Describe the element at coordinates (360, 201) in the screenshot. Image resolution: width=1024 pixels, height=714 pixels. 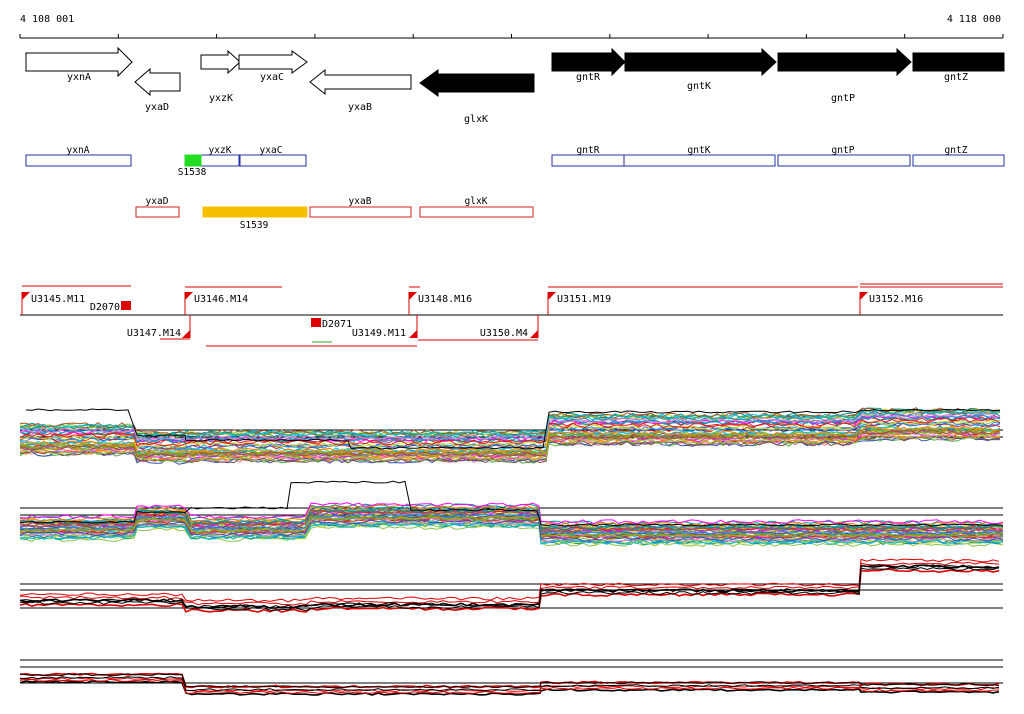
I see `feature-label: yxaB` at that location.